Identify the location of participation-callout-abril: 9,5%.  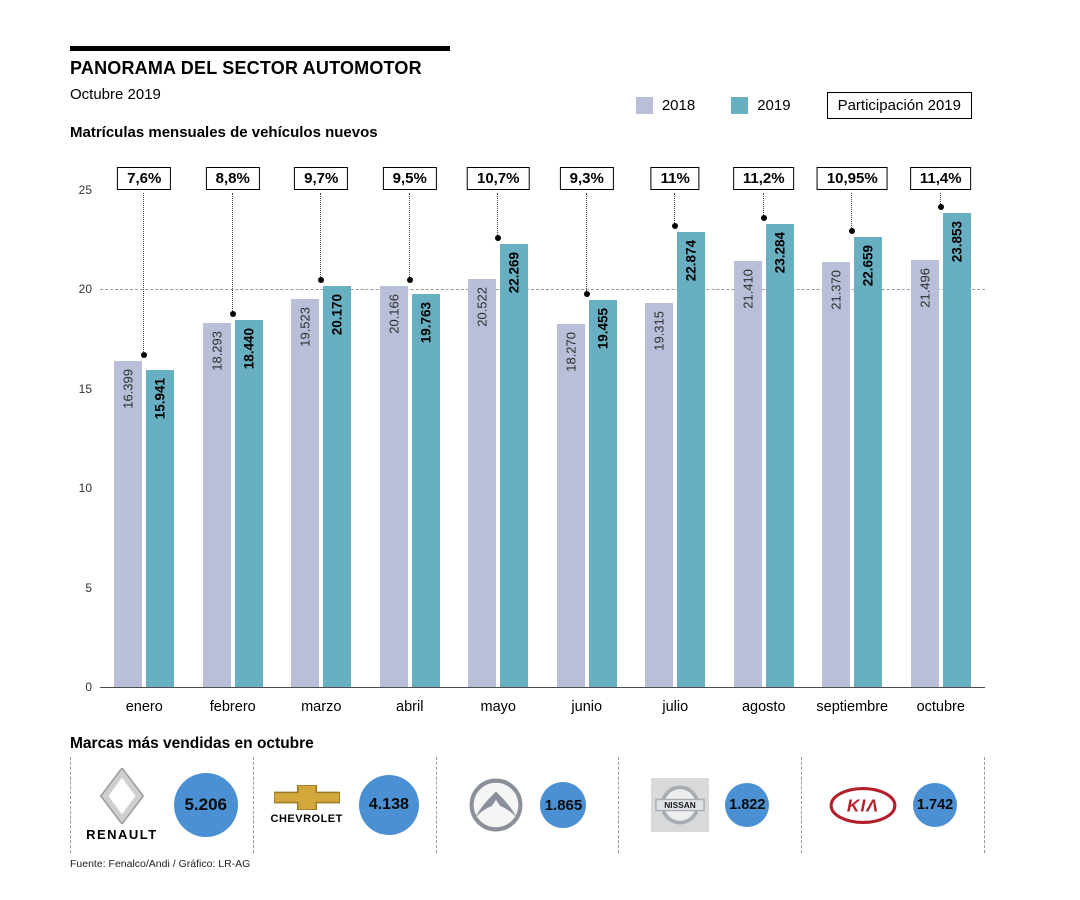
(409, 178).